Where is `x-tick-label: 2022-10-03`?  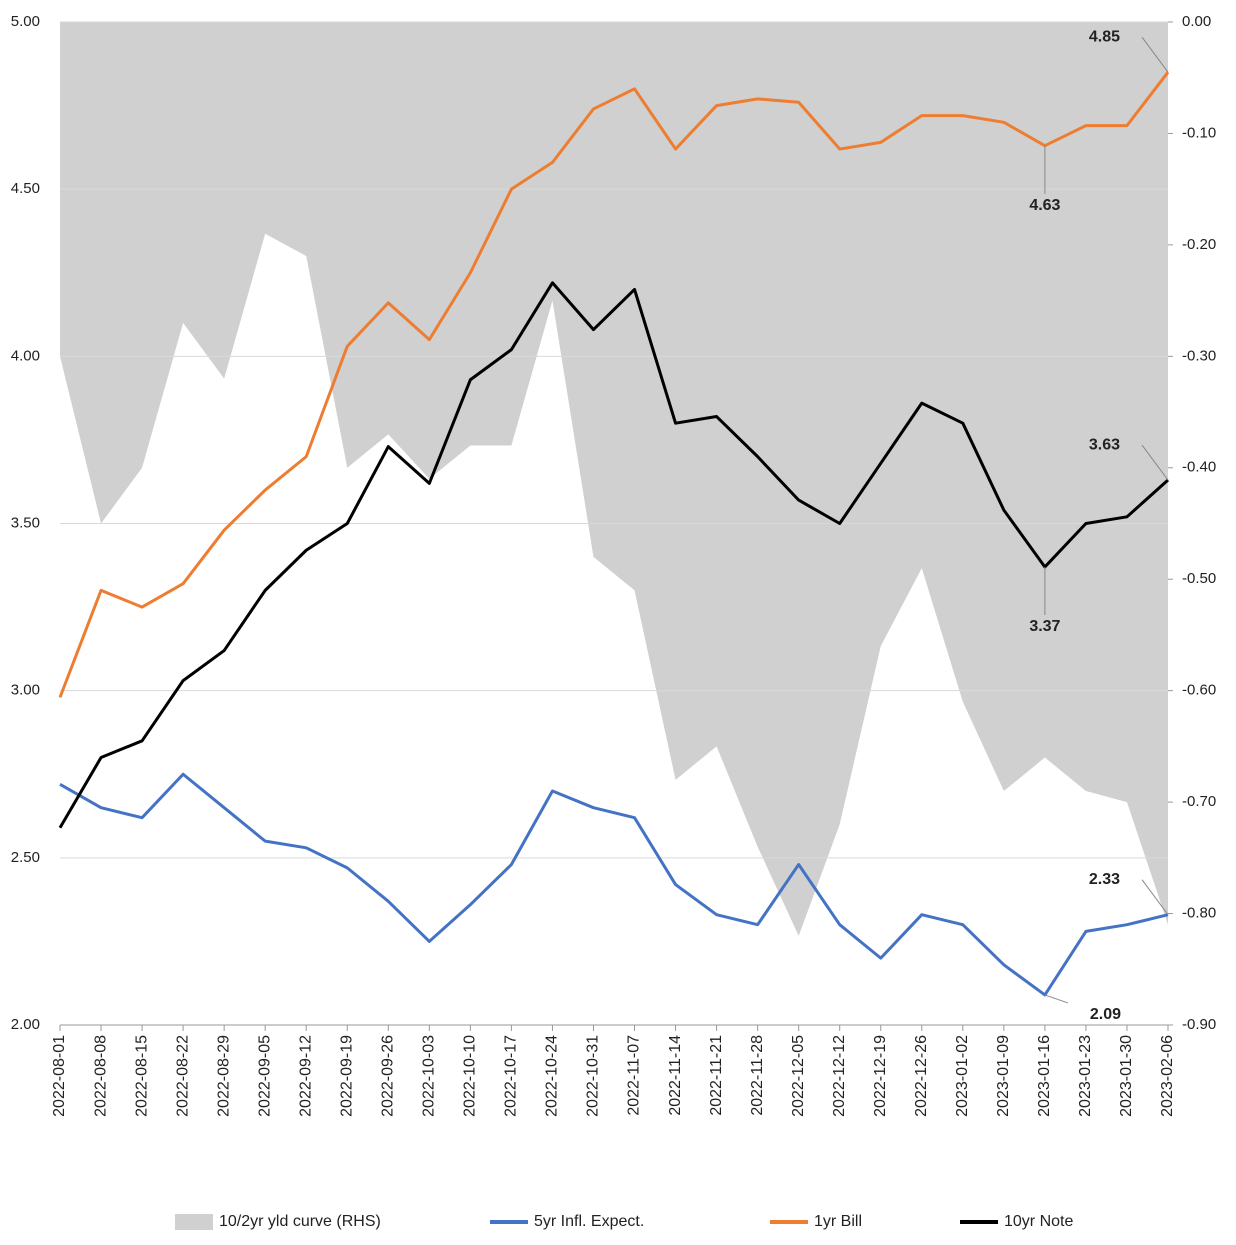 x-tick-label: 2022-10-03 is located at coordinates (429, 1076).